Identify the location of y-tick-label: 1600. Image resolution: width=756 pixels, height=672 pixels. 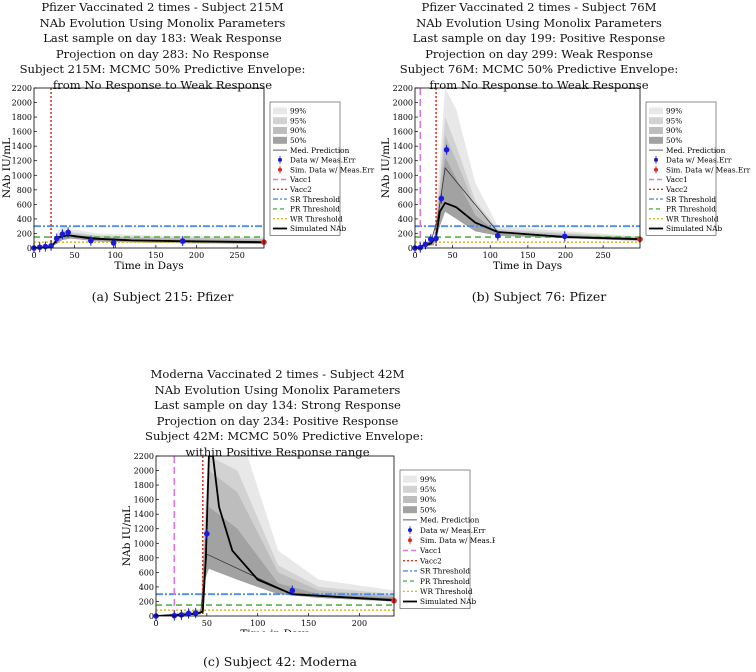
(144, 500).